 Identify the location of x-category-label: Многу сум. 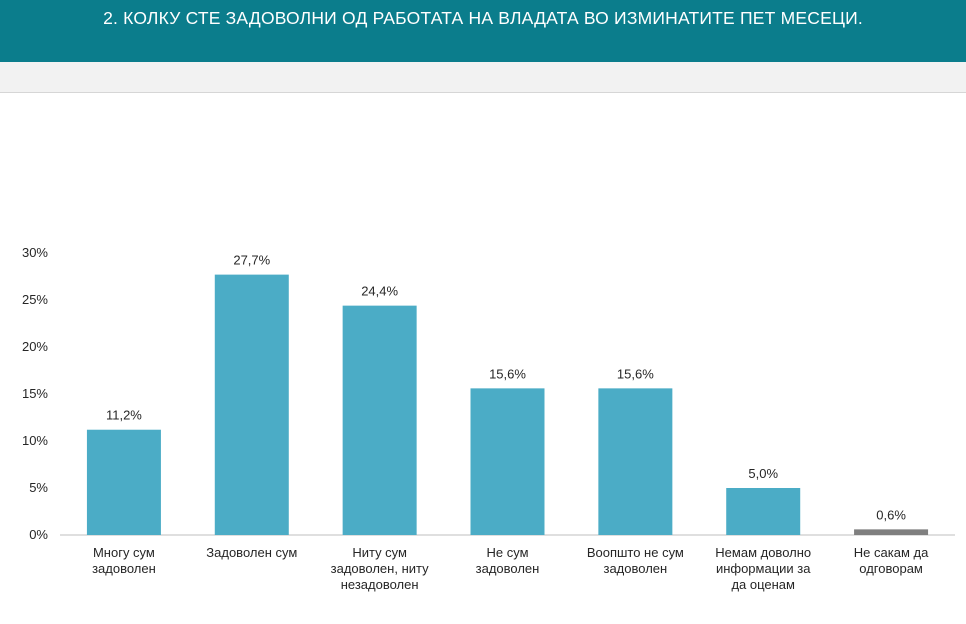
(124, 552).